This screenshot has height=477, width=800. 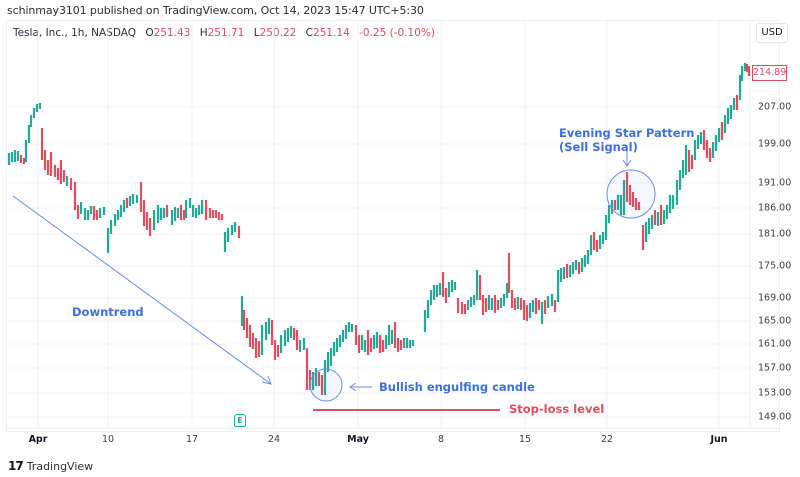 What do you see at coordinates (326, 385) in the screenshot?
I see `bullish-engulfing-circle` at bounding box center [326, 385].